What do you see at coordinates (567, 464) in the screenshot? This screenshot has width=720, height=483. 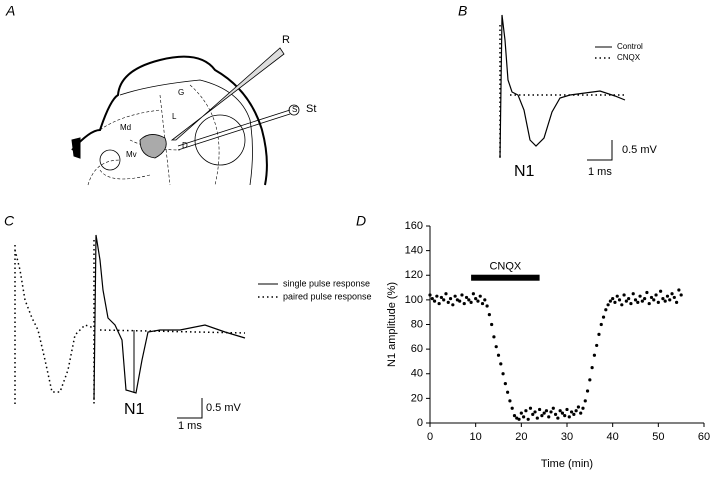 I see `x-axis-label: Time (min)` at bounding box center [567, 464].